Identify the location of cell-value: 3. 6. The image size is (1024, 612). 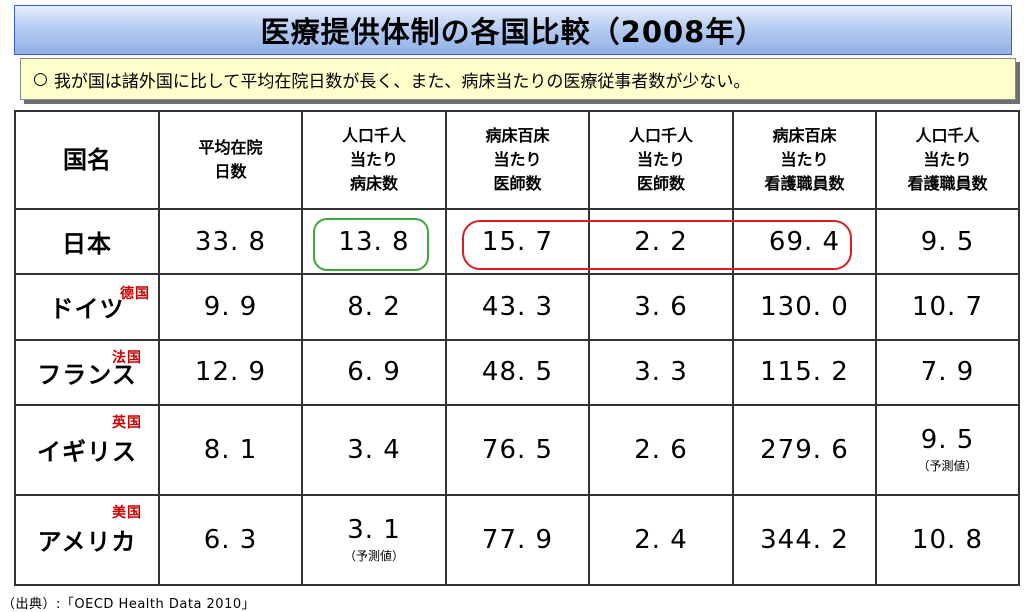
(661, 306).